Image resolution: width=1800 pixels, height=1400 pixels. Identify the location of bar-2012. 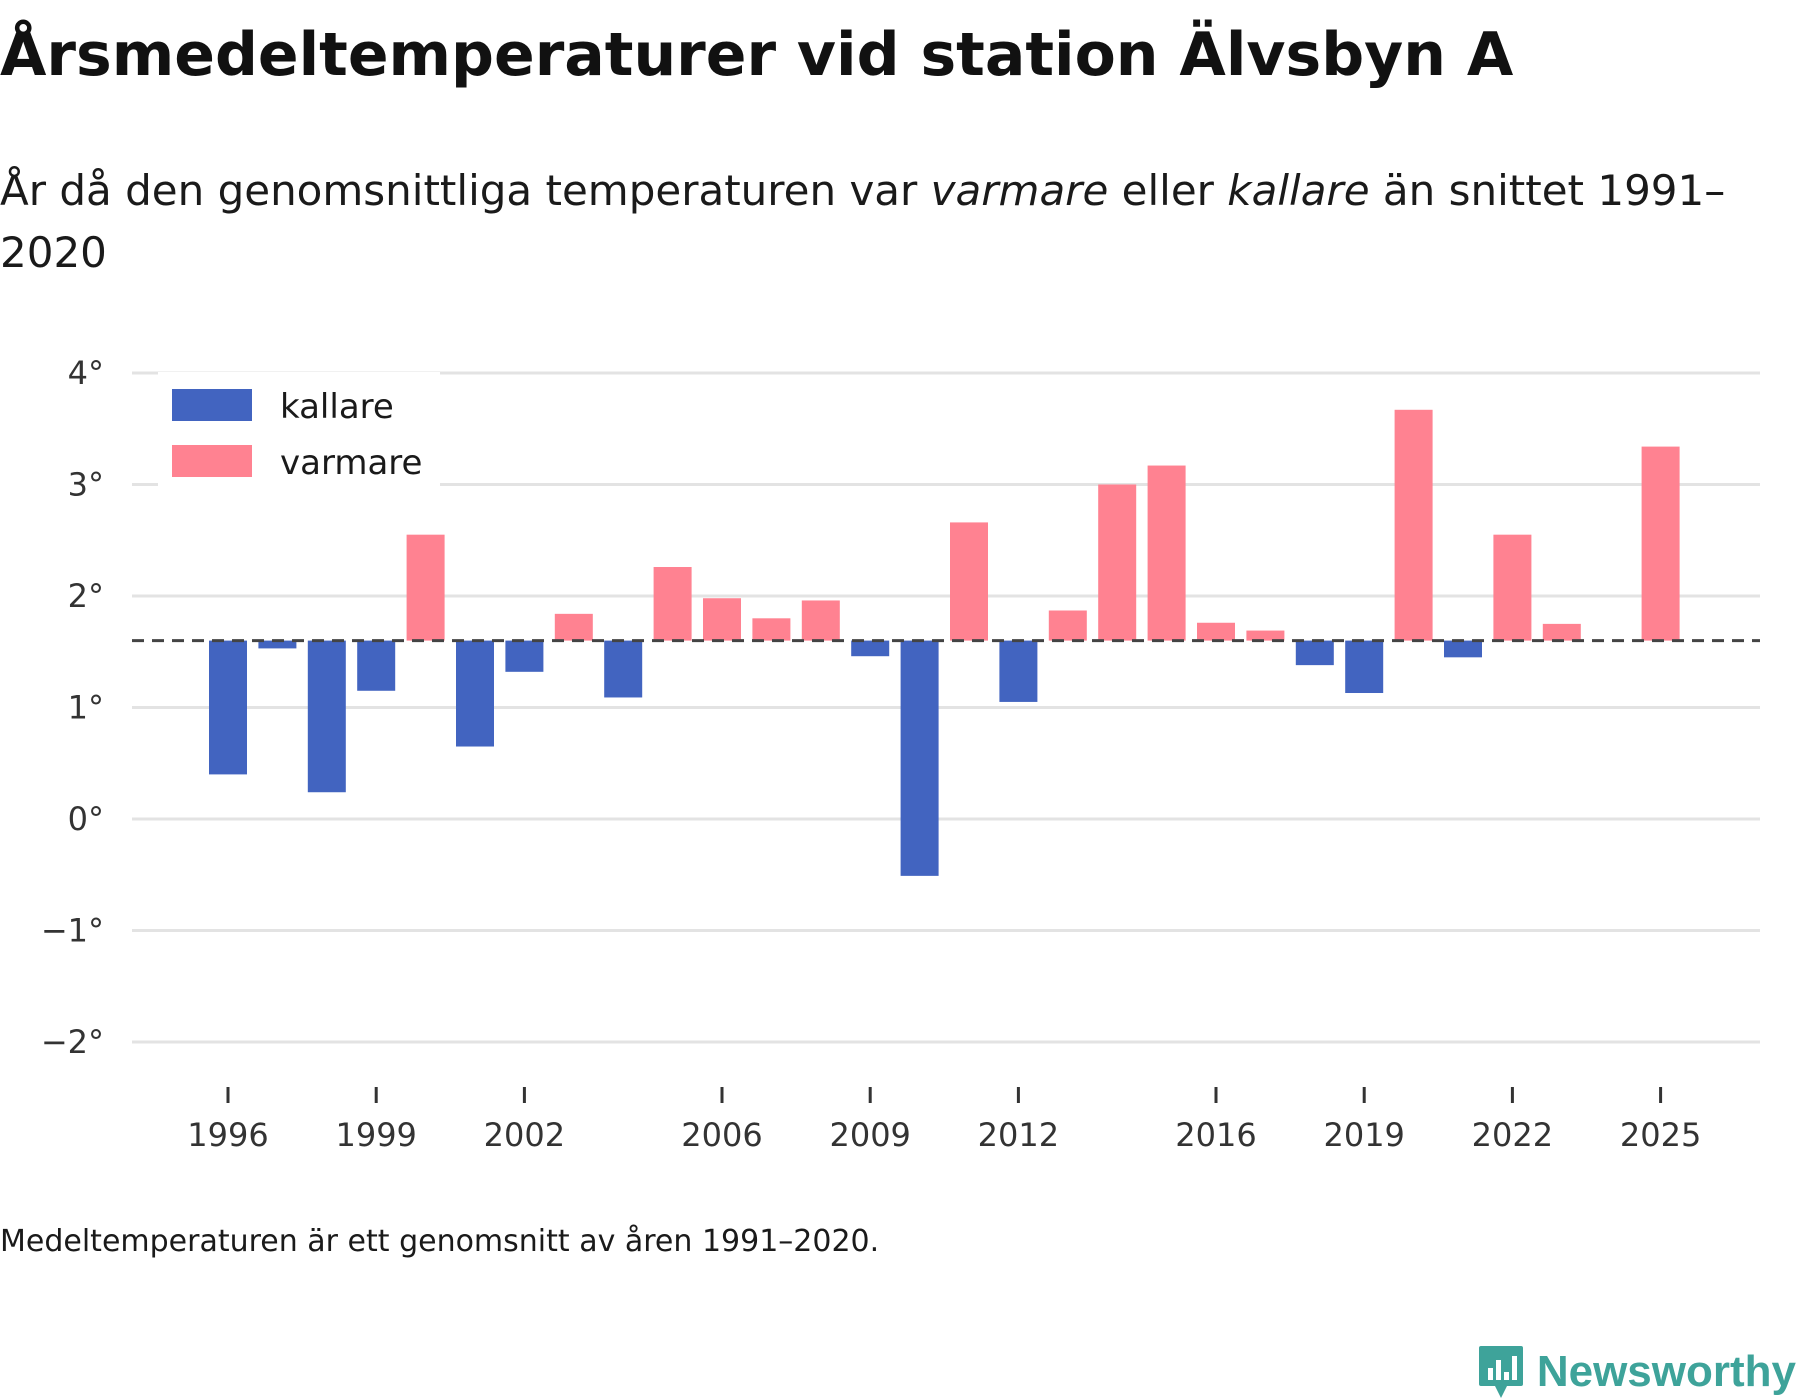
(1018, 671).